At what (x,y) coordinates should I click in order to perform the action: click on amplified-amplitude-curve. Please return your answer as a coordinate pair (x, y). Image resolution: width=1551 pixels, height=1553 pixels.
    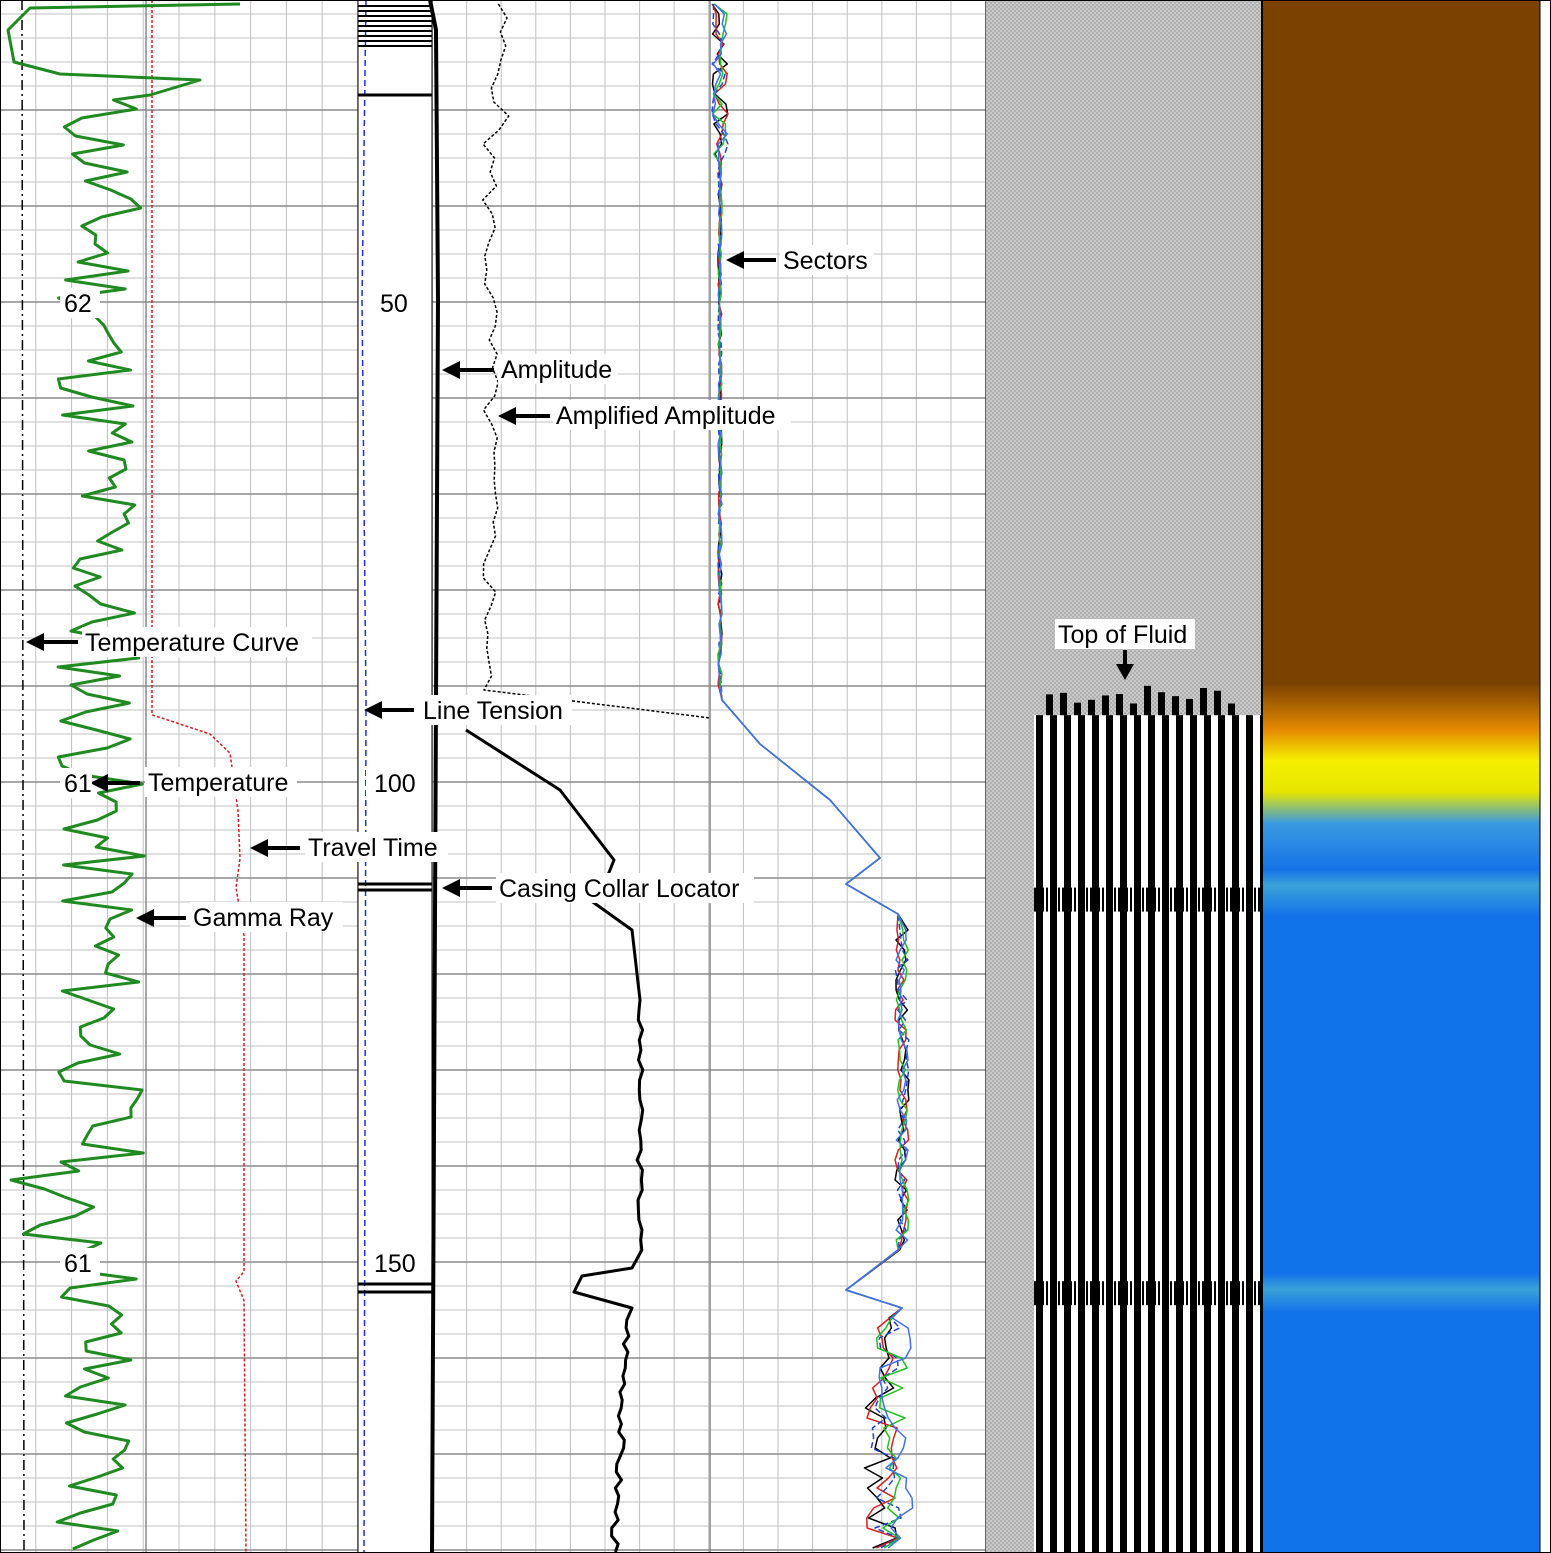
    Looking at the image, I should click on (596, 361).